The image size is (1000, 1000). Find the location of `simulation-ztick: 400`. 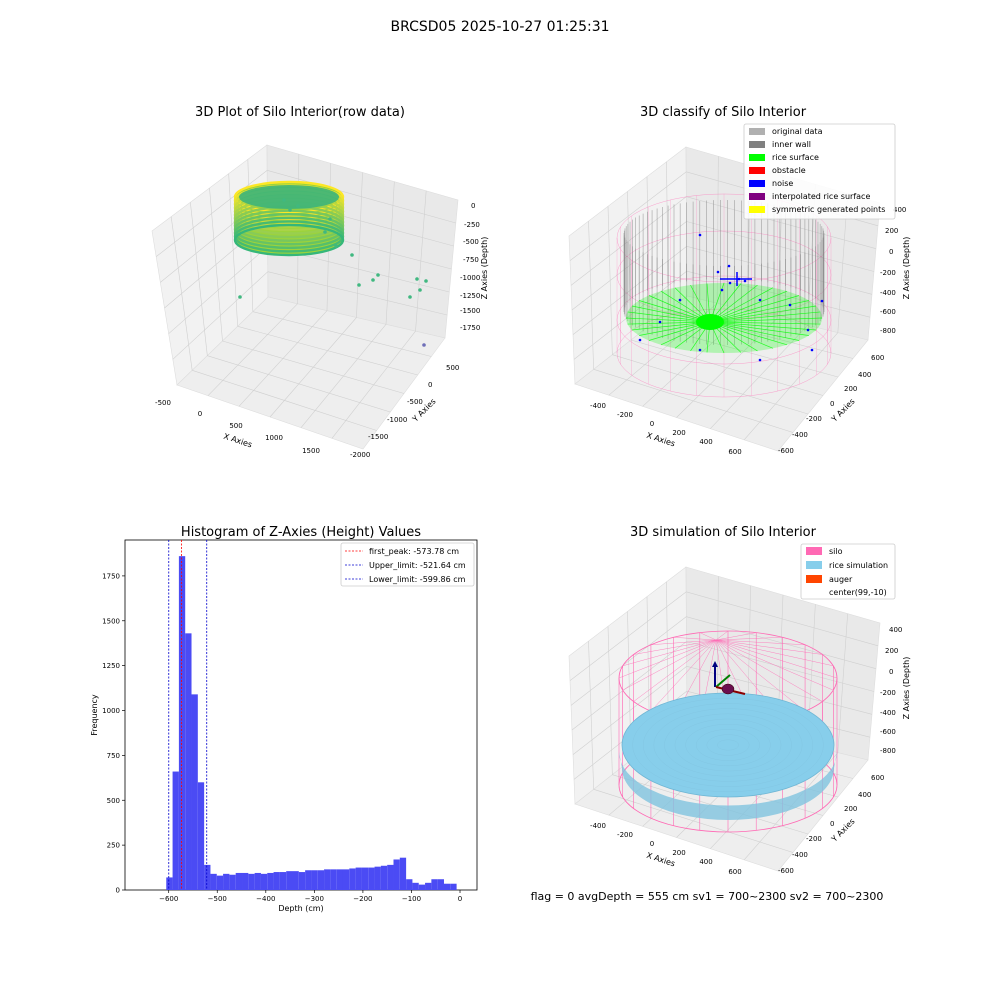

simulation-ztick: 400 is located at coordinates (895, 630).